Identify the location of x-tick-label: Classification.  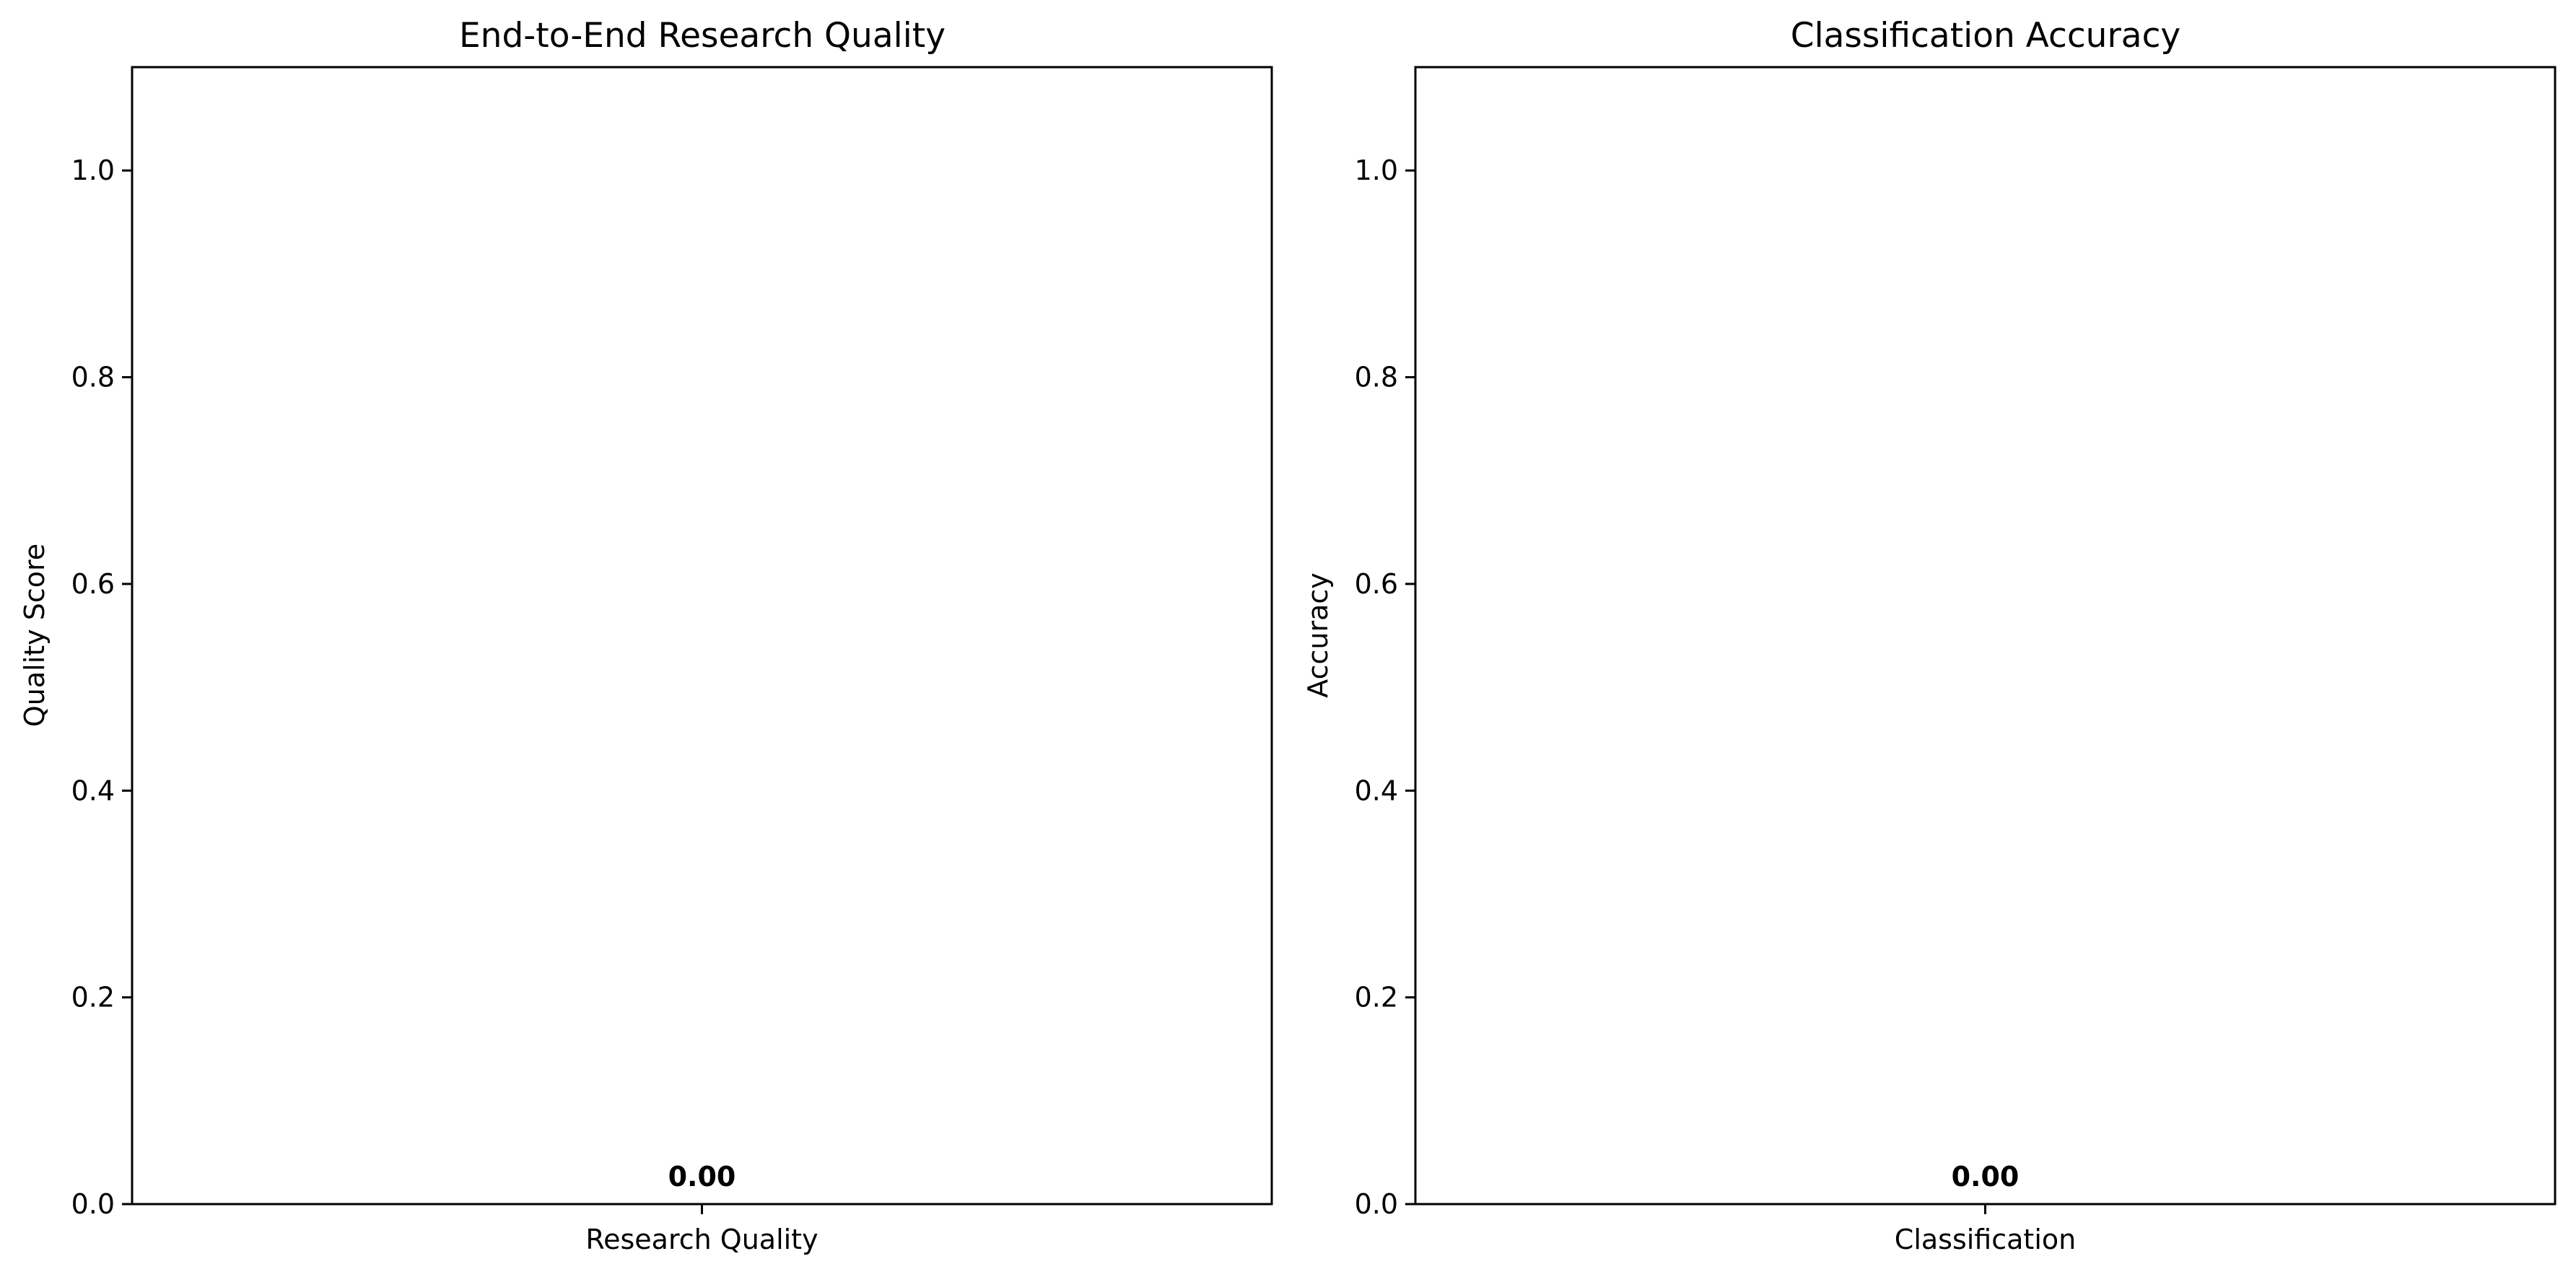
(1985, 1239).